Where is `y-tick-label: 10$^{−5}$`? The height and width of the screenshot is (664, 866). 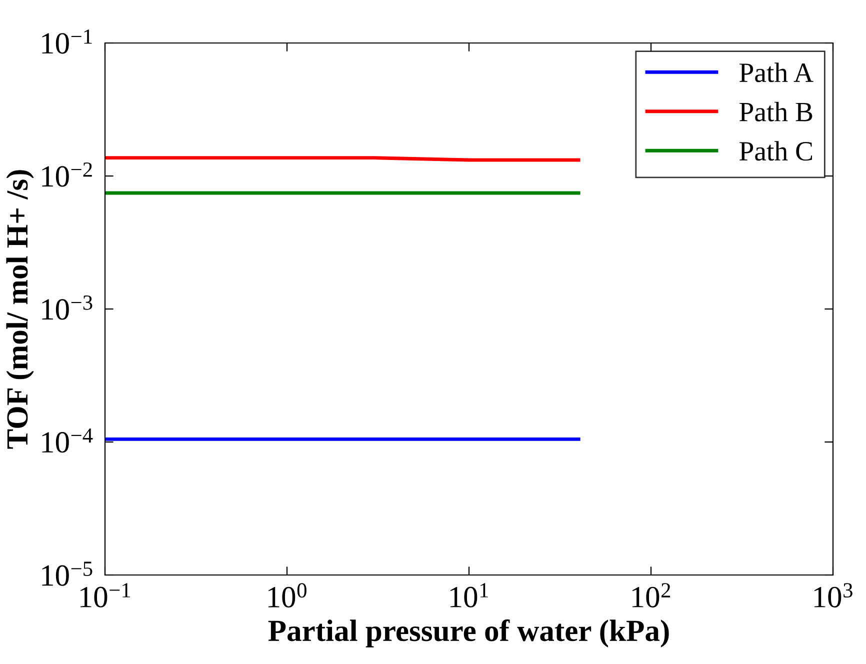
y-tick-label: 10$^{−5}$ is located at coordinates (67, 574).